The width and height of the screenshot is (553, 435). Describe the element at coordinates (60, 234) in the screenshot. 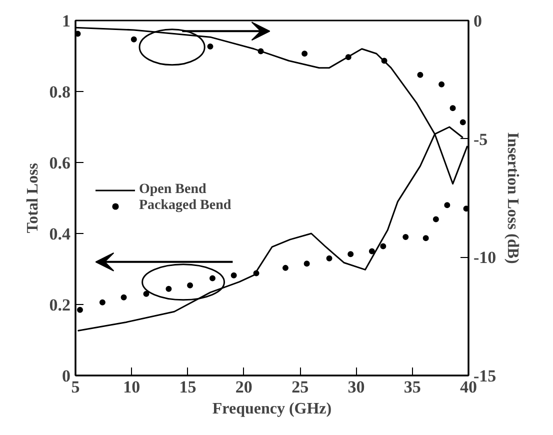

I see `y-tick-label: 0.4` at that location.